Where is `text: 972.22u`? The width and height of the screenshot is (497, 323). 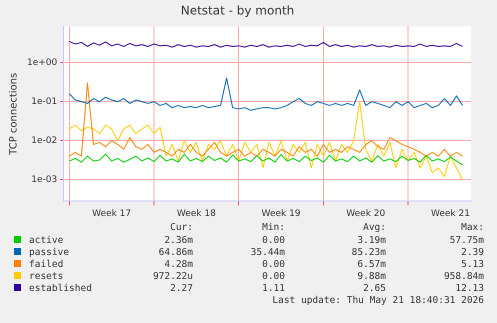 text: 972.22u is located at coordinates (172, 276).